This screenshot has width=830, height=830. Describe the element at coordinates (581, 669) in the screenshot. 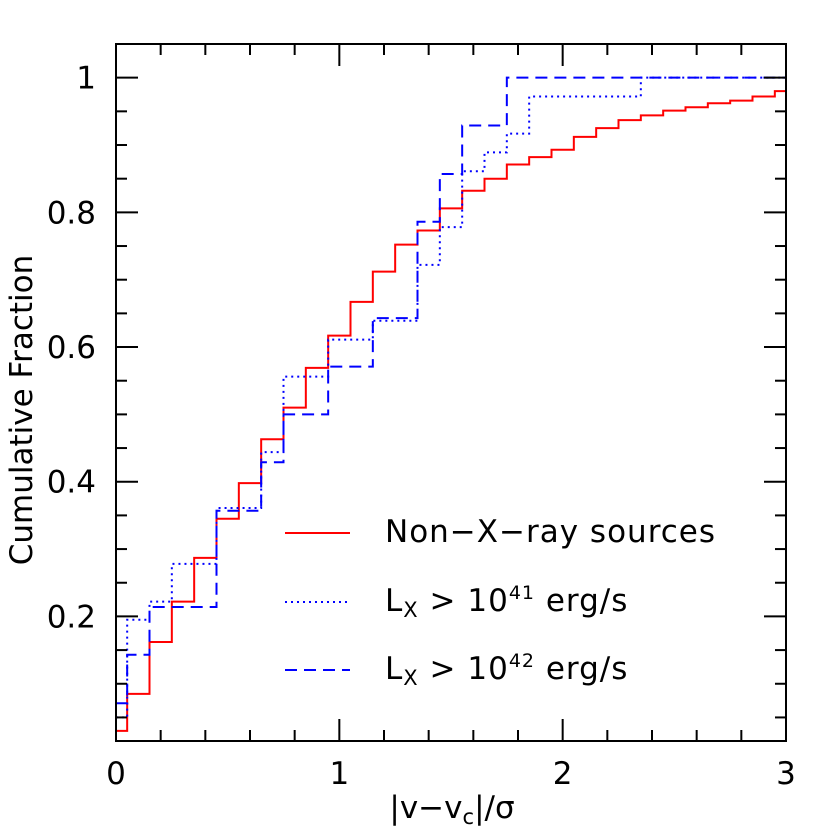

I see `legend-lx42-unit: erg/s` at that location.